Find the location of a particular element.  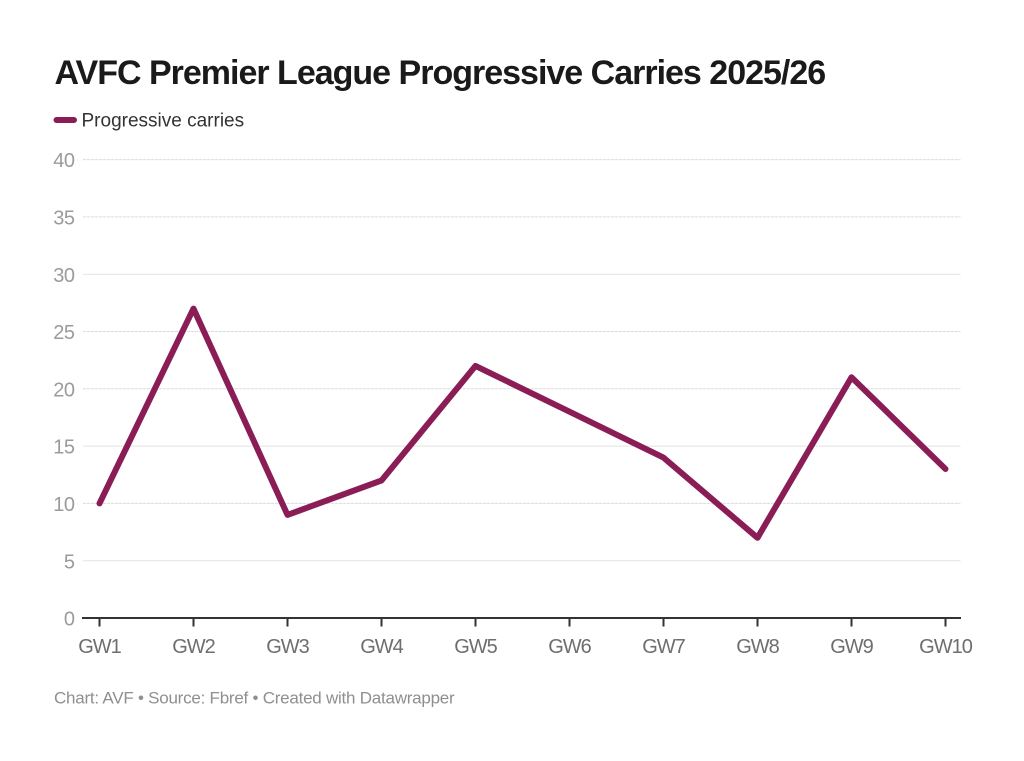

svg-text: 25 is located at coordinates (64, 333).